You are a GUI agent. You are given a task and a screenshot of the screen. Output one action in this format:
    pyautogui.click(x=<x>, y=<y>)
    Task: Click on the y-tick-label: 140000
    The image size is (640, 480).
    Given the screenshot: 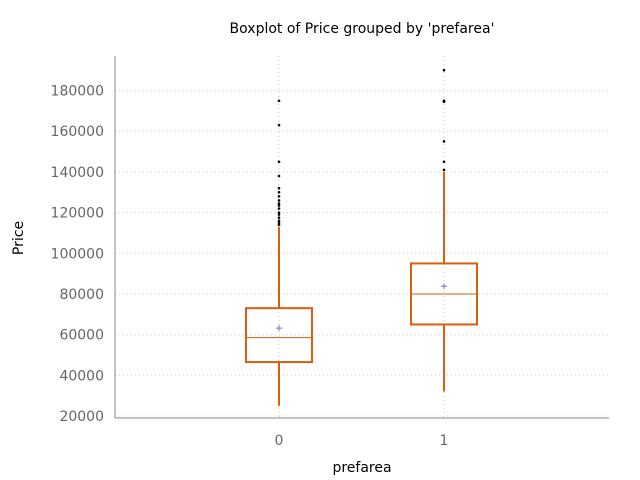 What is the action you would take?
    pyautogui.click(x=77, y=173)
    